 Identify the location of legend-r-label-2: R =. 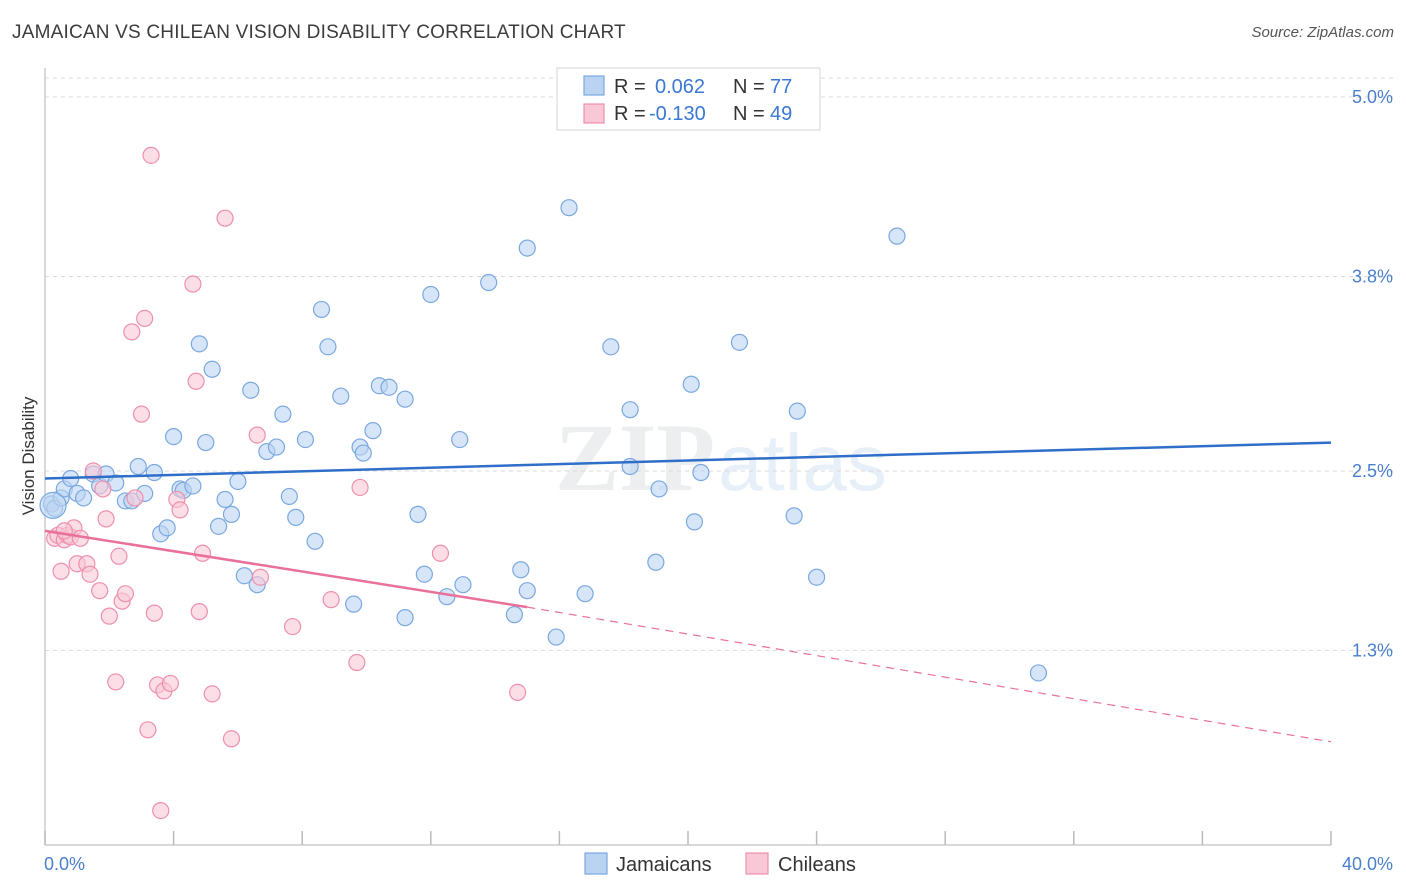
(630, 114).